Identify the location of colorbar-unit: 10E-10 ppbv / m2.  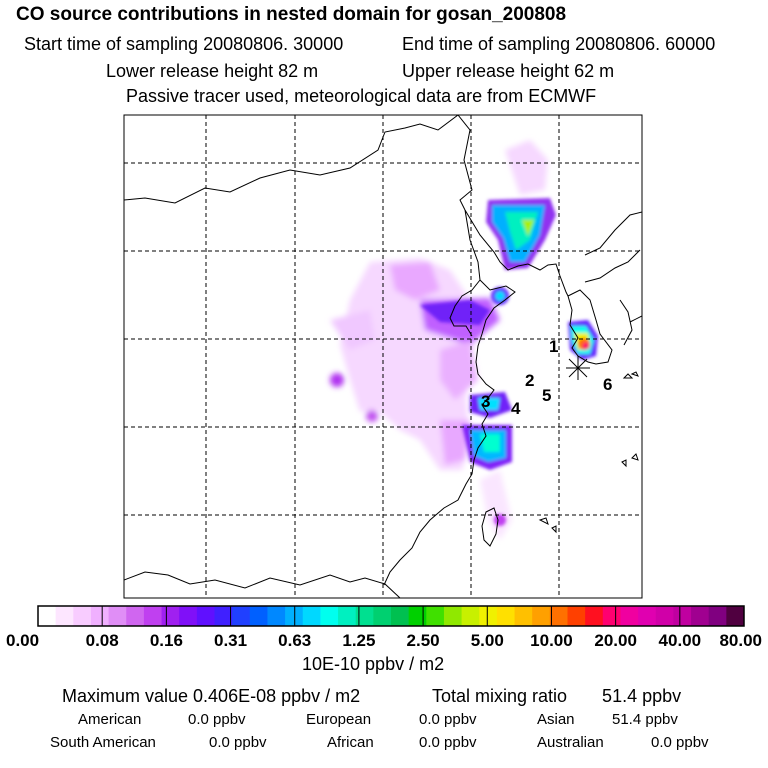
(373, 664).